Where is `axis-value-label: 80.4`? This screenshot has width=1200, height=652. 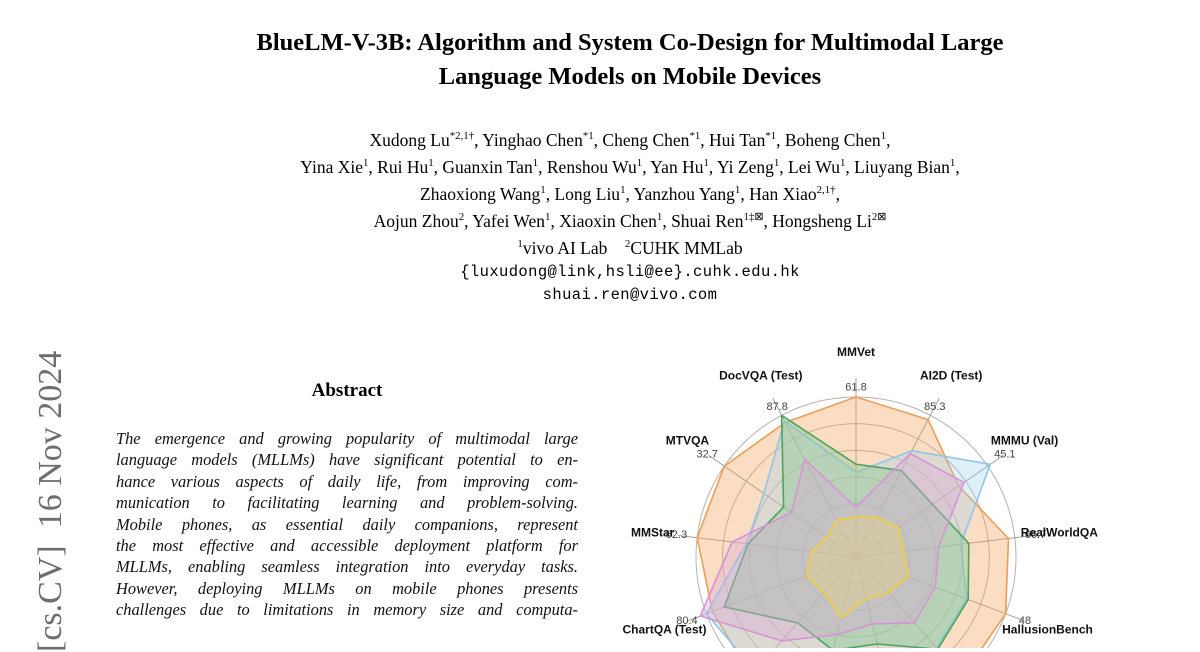
axis-value-label: 80.4 is located at coordinates (686, 621).